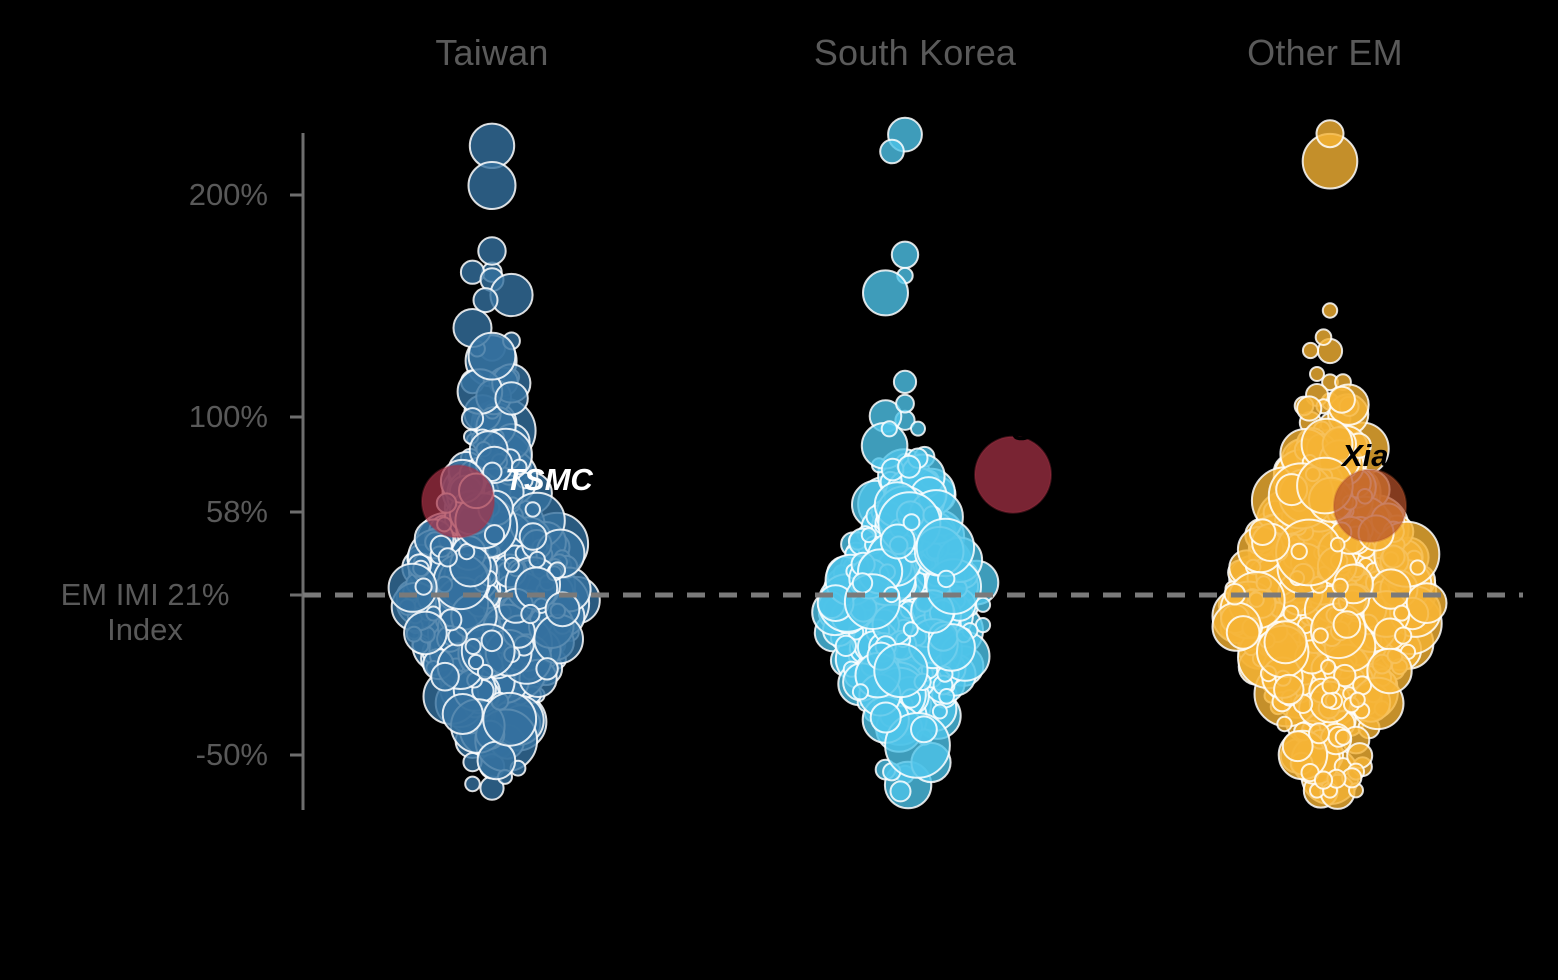 The image size is (1558, 980). I want to click on y-tick-label-58: 58%, so click(236, 511).